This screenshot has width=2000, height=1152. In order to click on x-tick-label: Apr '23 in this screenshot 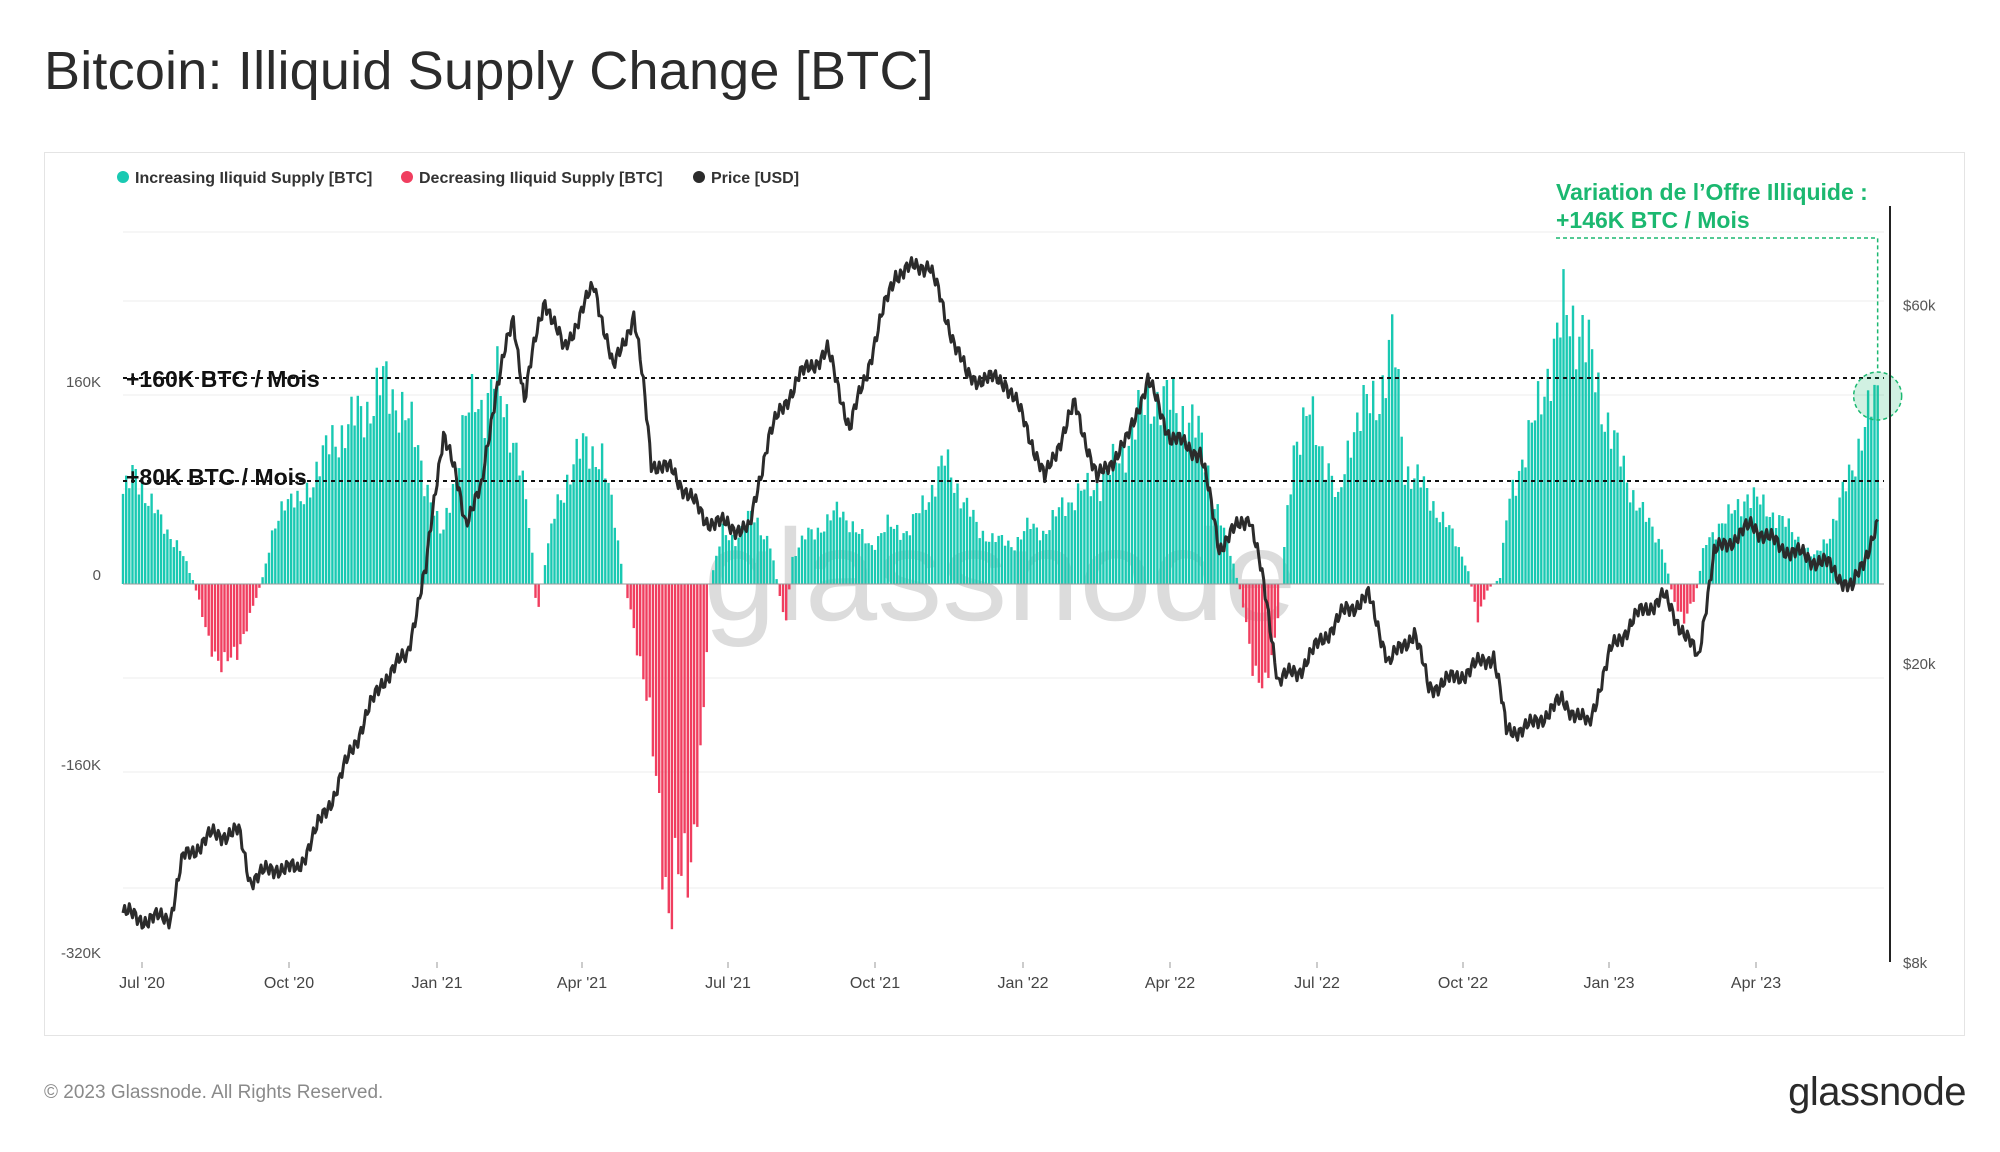, I will do `click(1756, 983)`.